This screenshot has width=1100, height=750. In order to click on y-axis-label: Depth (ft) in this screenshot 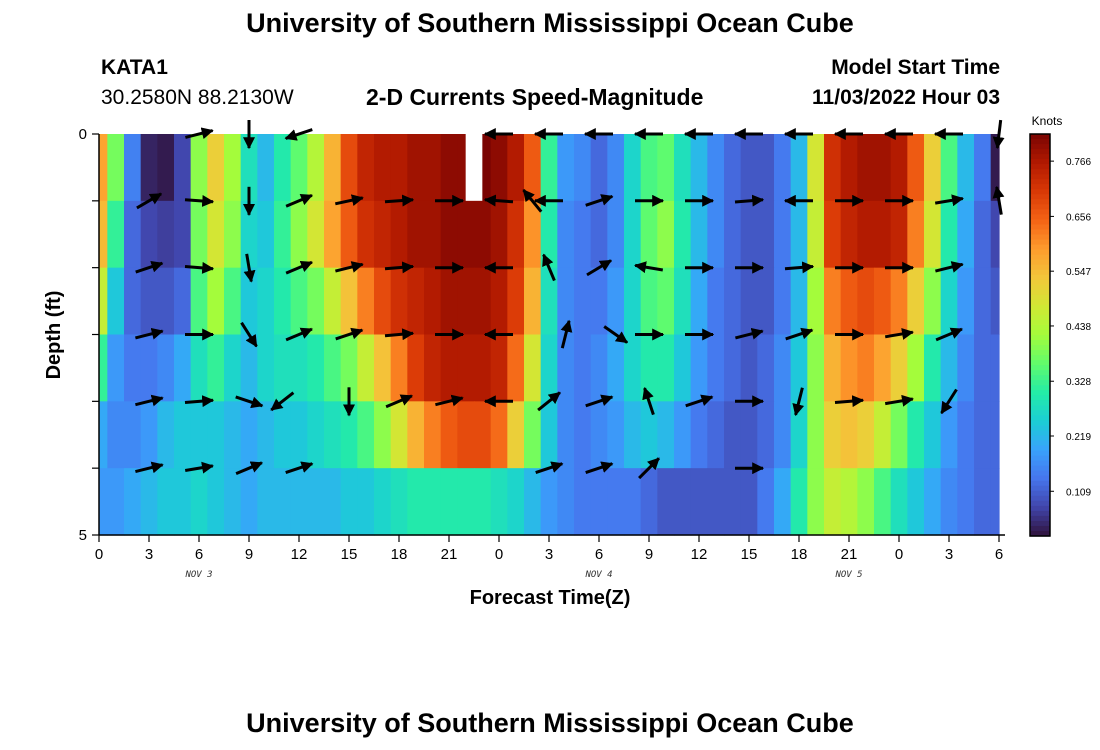, I will do `click(54, 335)`.